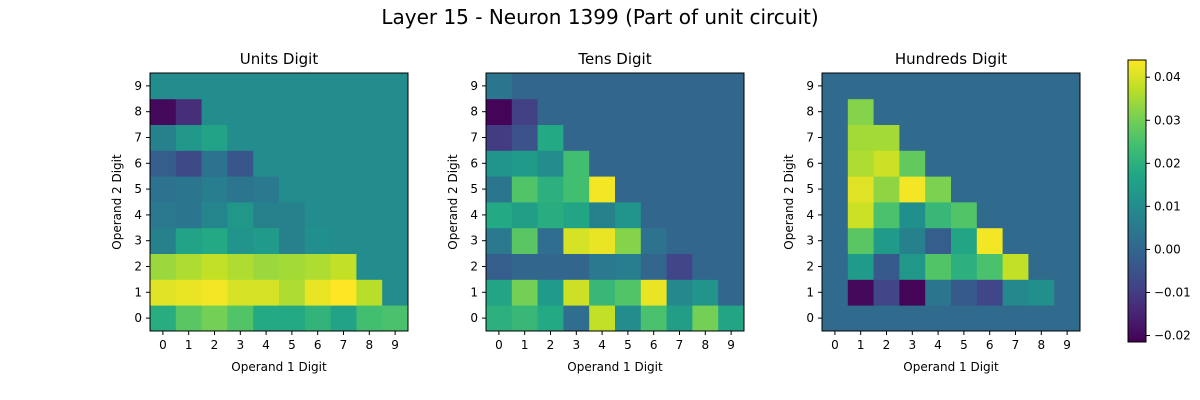  I want to click on x-tick-label: 2, so click(887, 345).